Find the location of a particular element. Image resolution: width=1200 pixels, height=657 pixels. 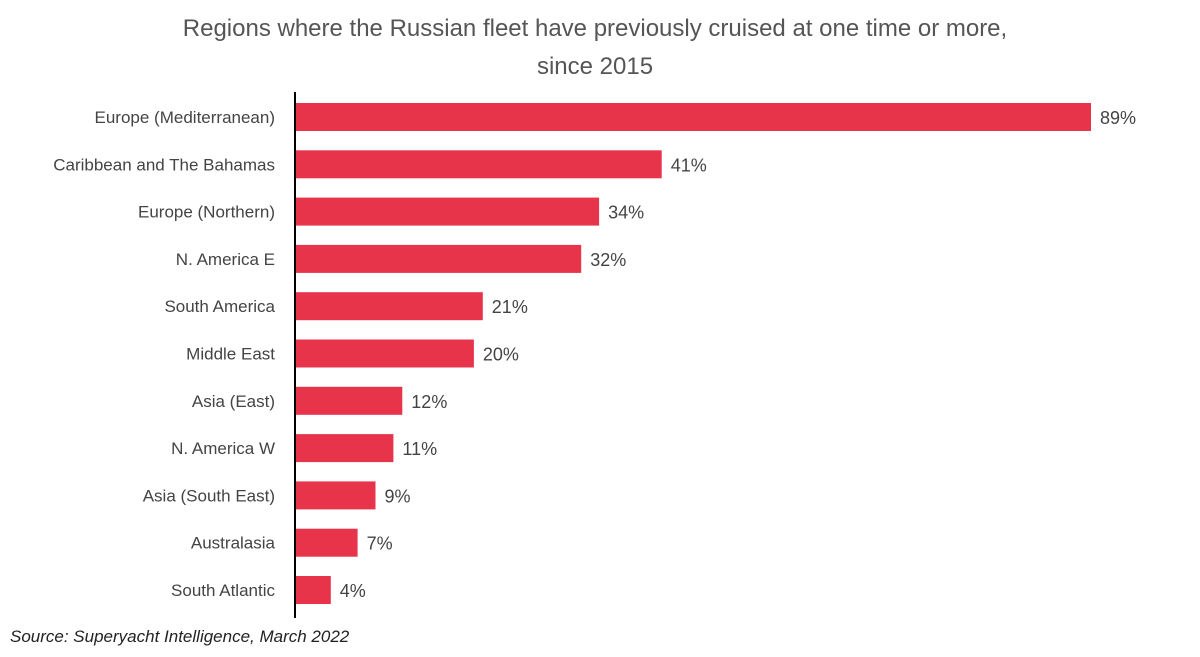

chart-title-line-2: since 2015 is located at coordinates (595, 66).